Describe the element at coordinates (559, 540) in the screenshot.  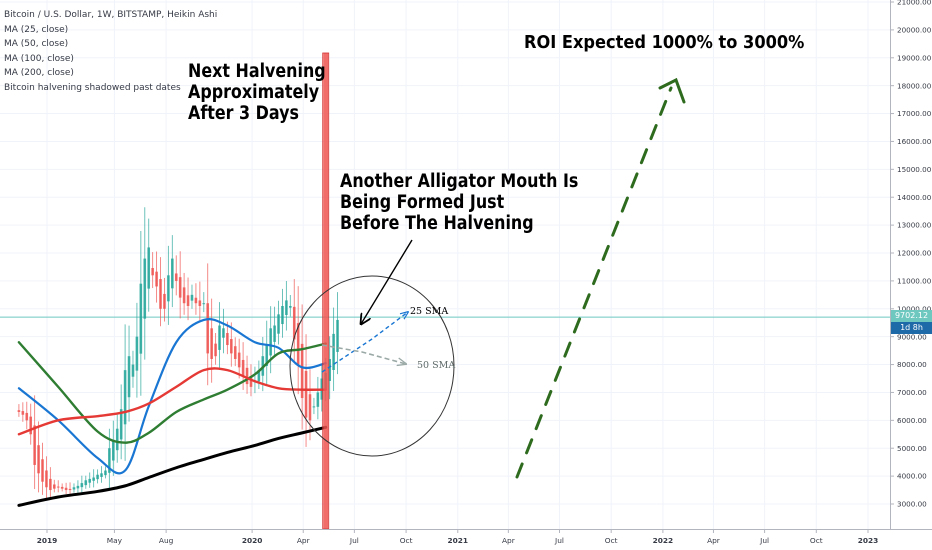
I see `time-tick-label-9: Jul` at that location.